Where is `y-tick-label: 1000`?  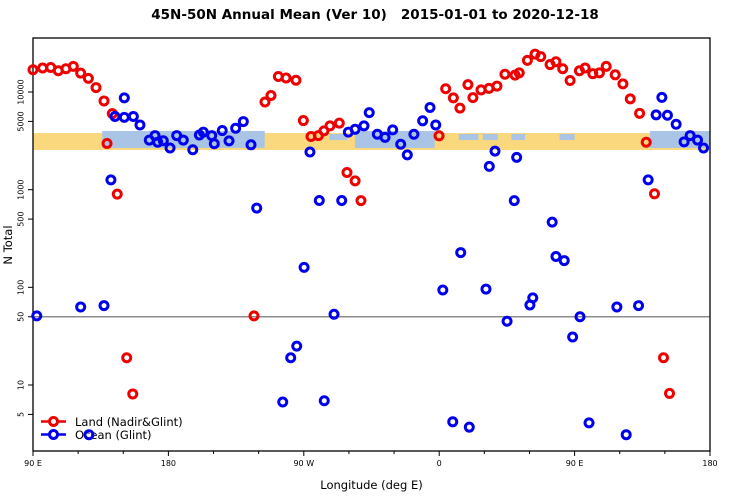
y-tick-label: 1000 is located at coordinates (21, 189).